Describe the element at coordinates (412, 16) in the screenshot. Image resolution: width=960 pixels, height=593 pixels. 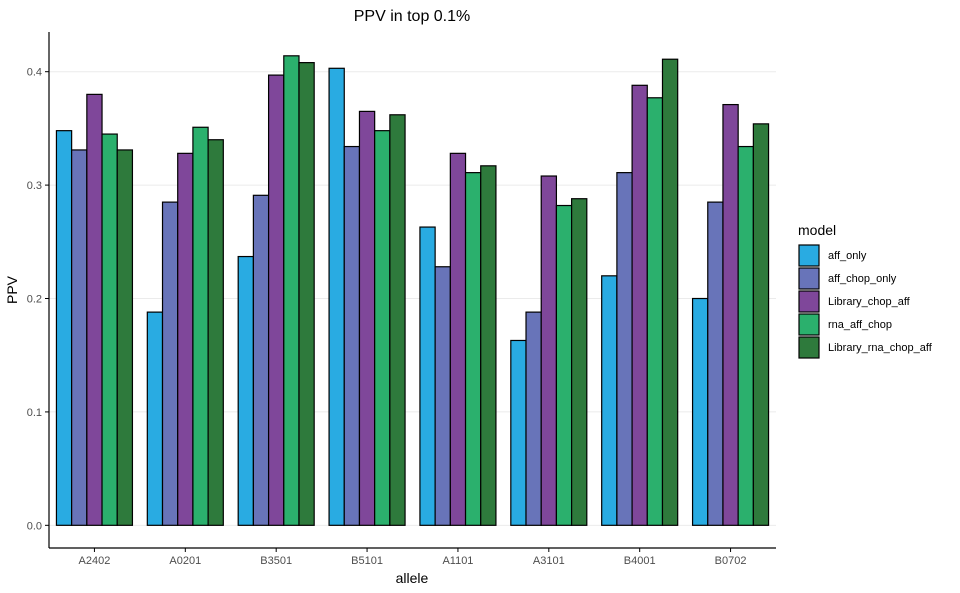
I see `chart-title: PPV in top 0.1%` at that location.